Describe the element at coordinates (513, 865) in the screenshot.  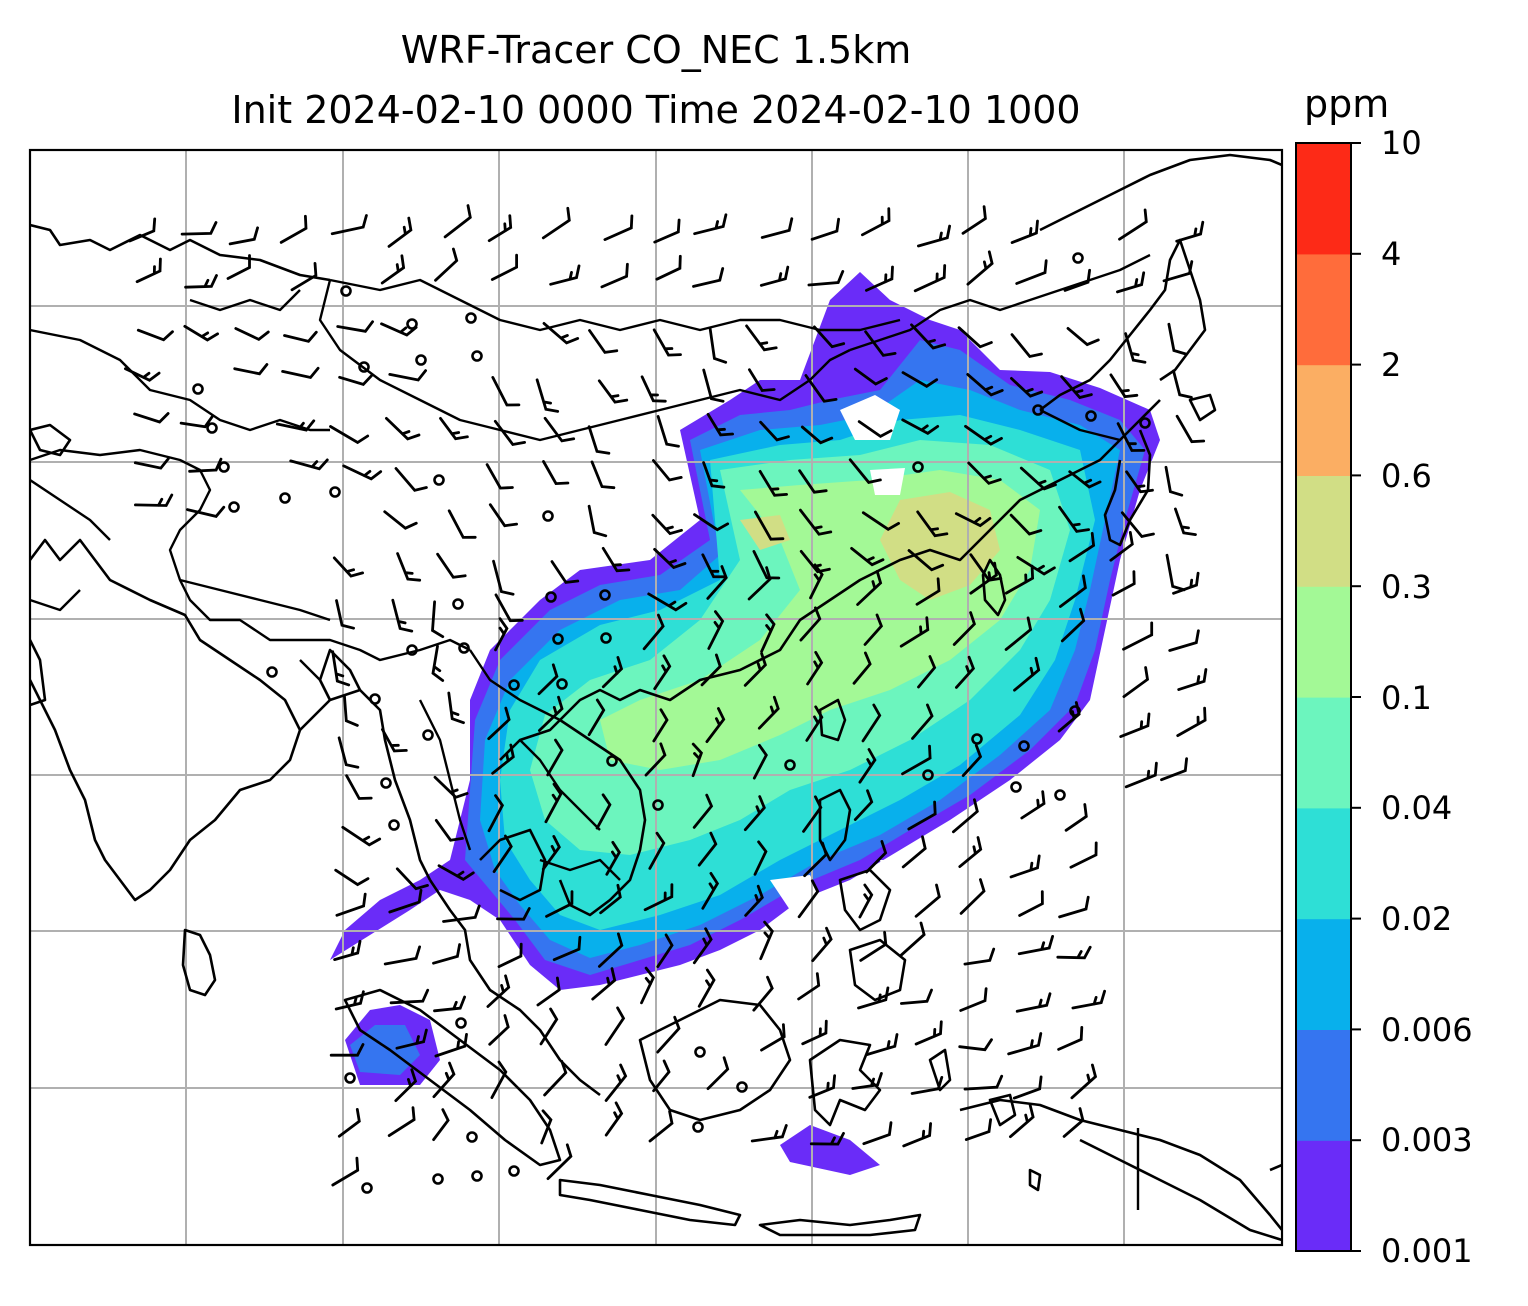
I see `coastline-gulf-thailand` at that location.